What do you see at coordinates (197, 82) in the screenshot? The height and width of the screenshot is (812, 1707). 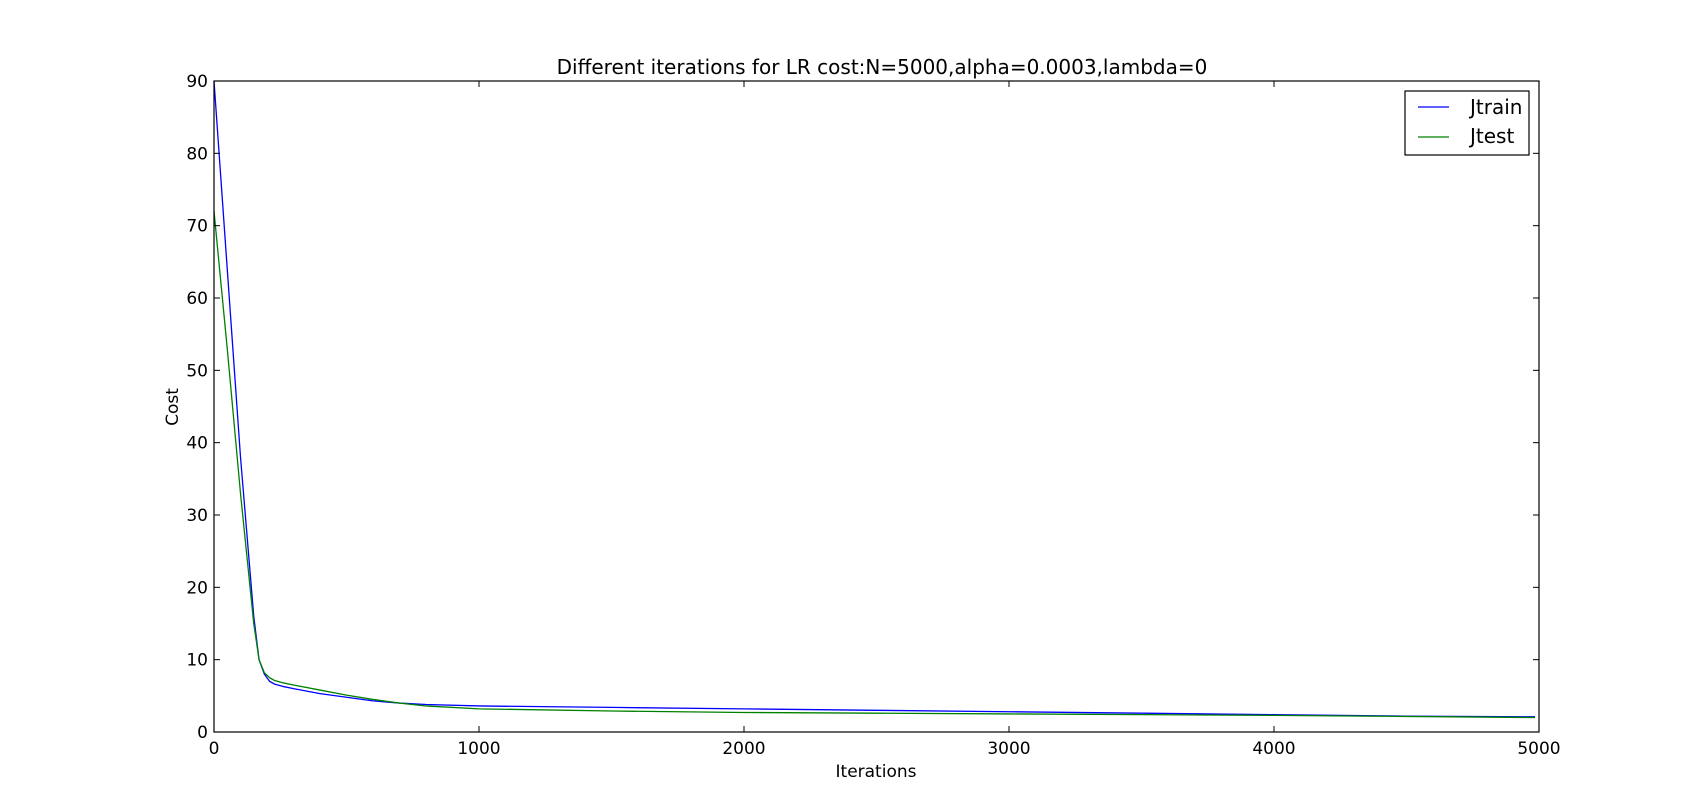 I see `y-tick-label: 90` at bounding box center [197, 82].